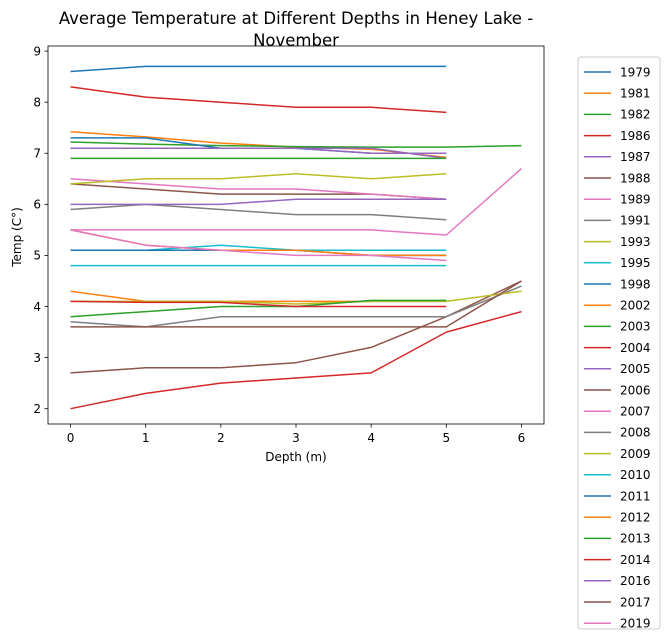  Describe the element at coordinates (296, 438) in the screenshot. I see `x-tick-label: 3` at that location.